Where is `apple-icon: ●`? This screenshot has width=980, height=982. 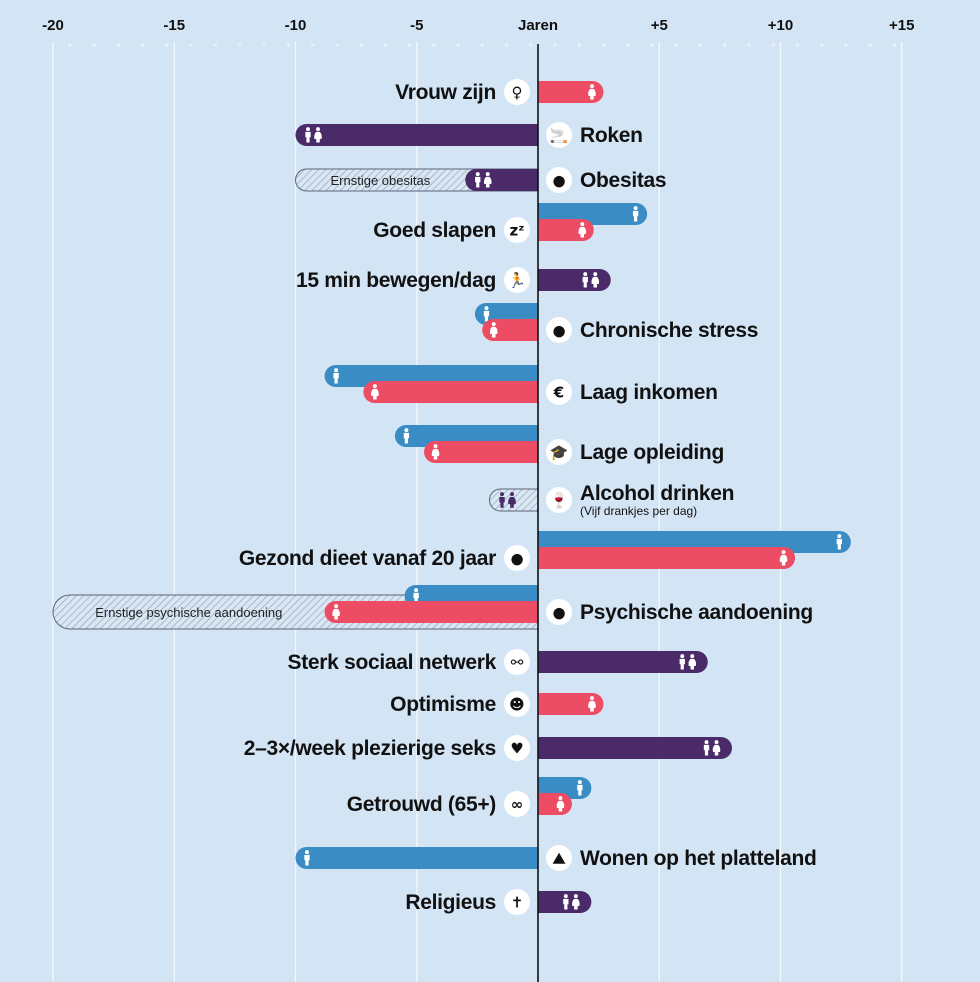 apple-icon: ● is located at coordinates (517, 558).